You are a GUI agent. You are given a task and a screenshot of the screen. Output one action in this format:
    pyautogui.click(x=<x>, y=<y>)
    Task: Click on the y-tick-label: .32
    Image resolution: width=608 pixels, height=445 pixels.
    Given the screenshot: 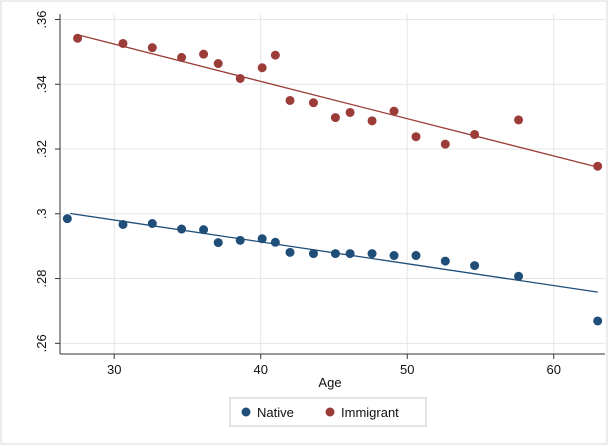 What is the action you would take?
    pyautogui.click(x=41, y=149)
    